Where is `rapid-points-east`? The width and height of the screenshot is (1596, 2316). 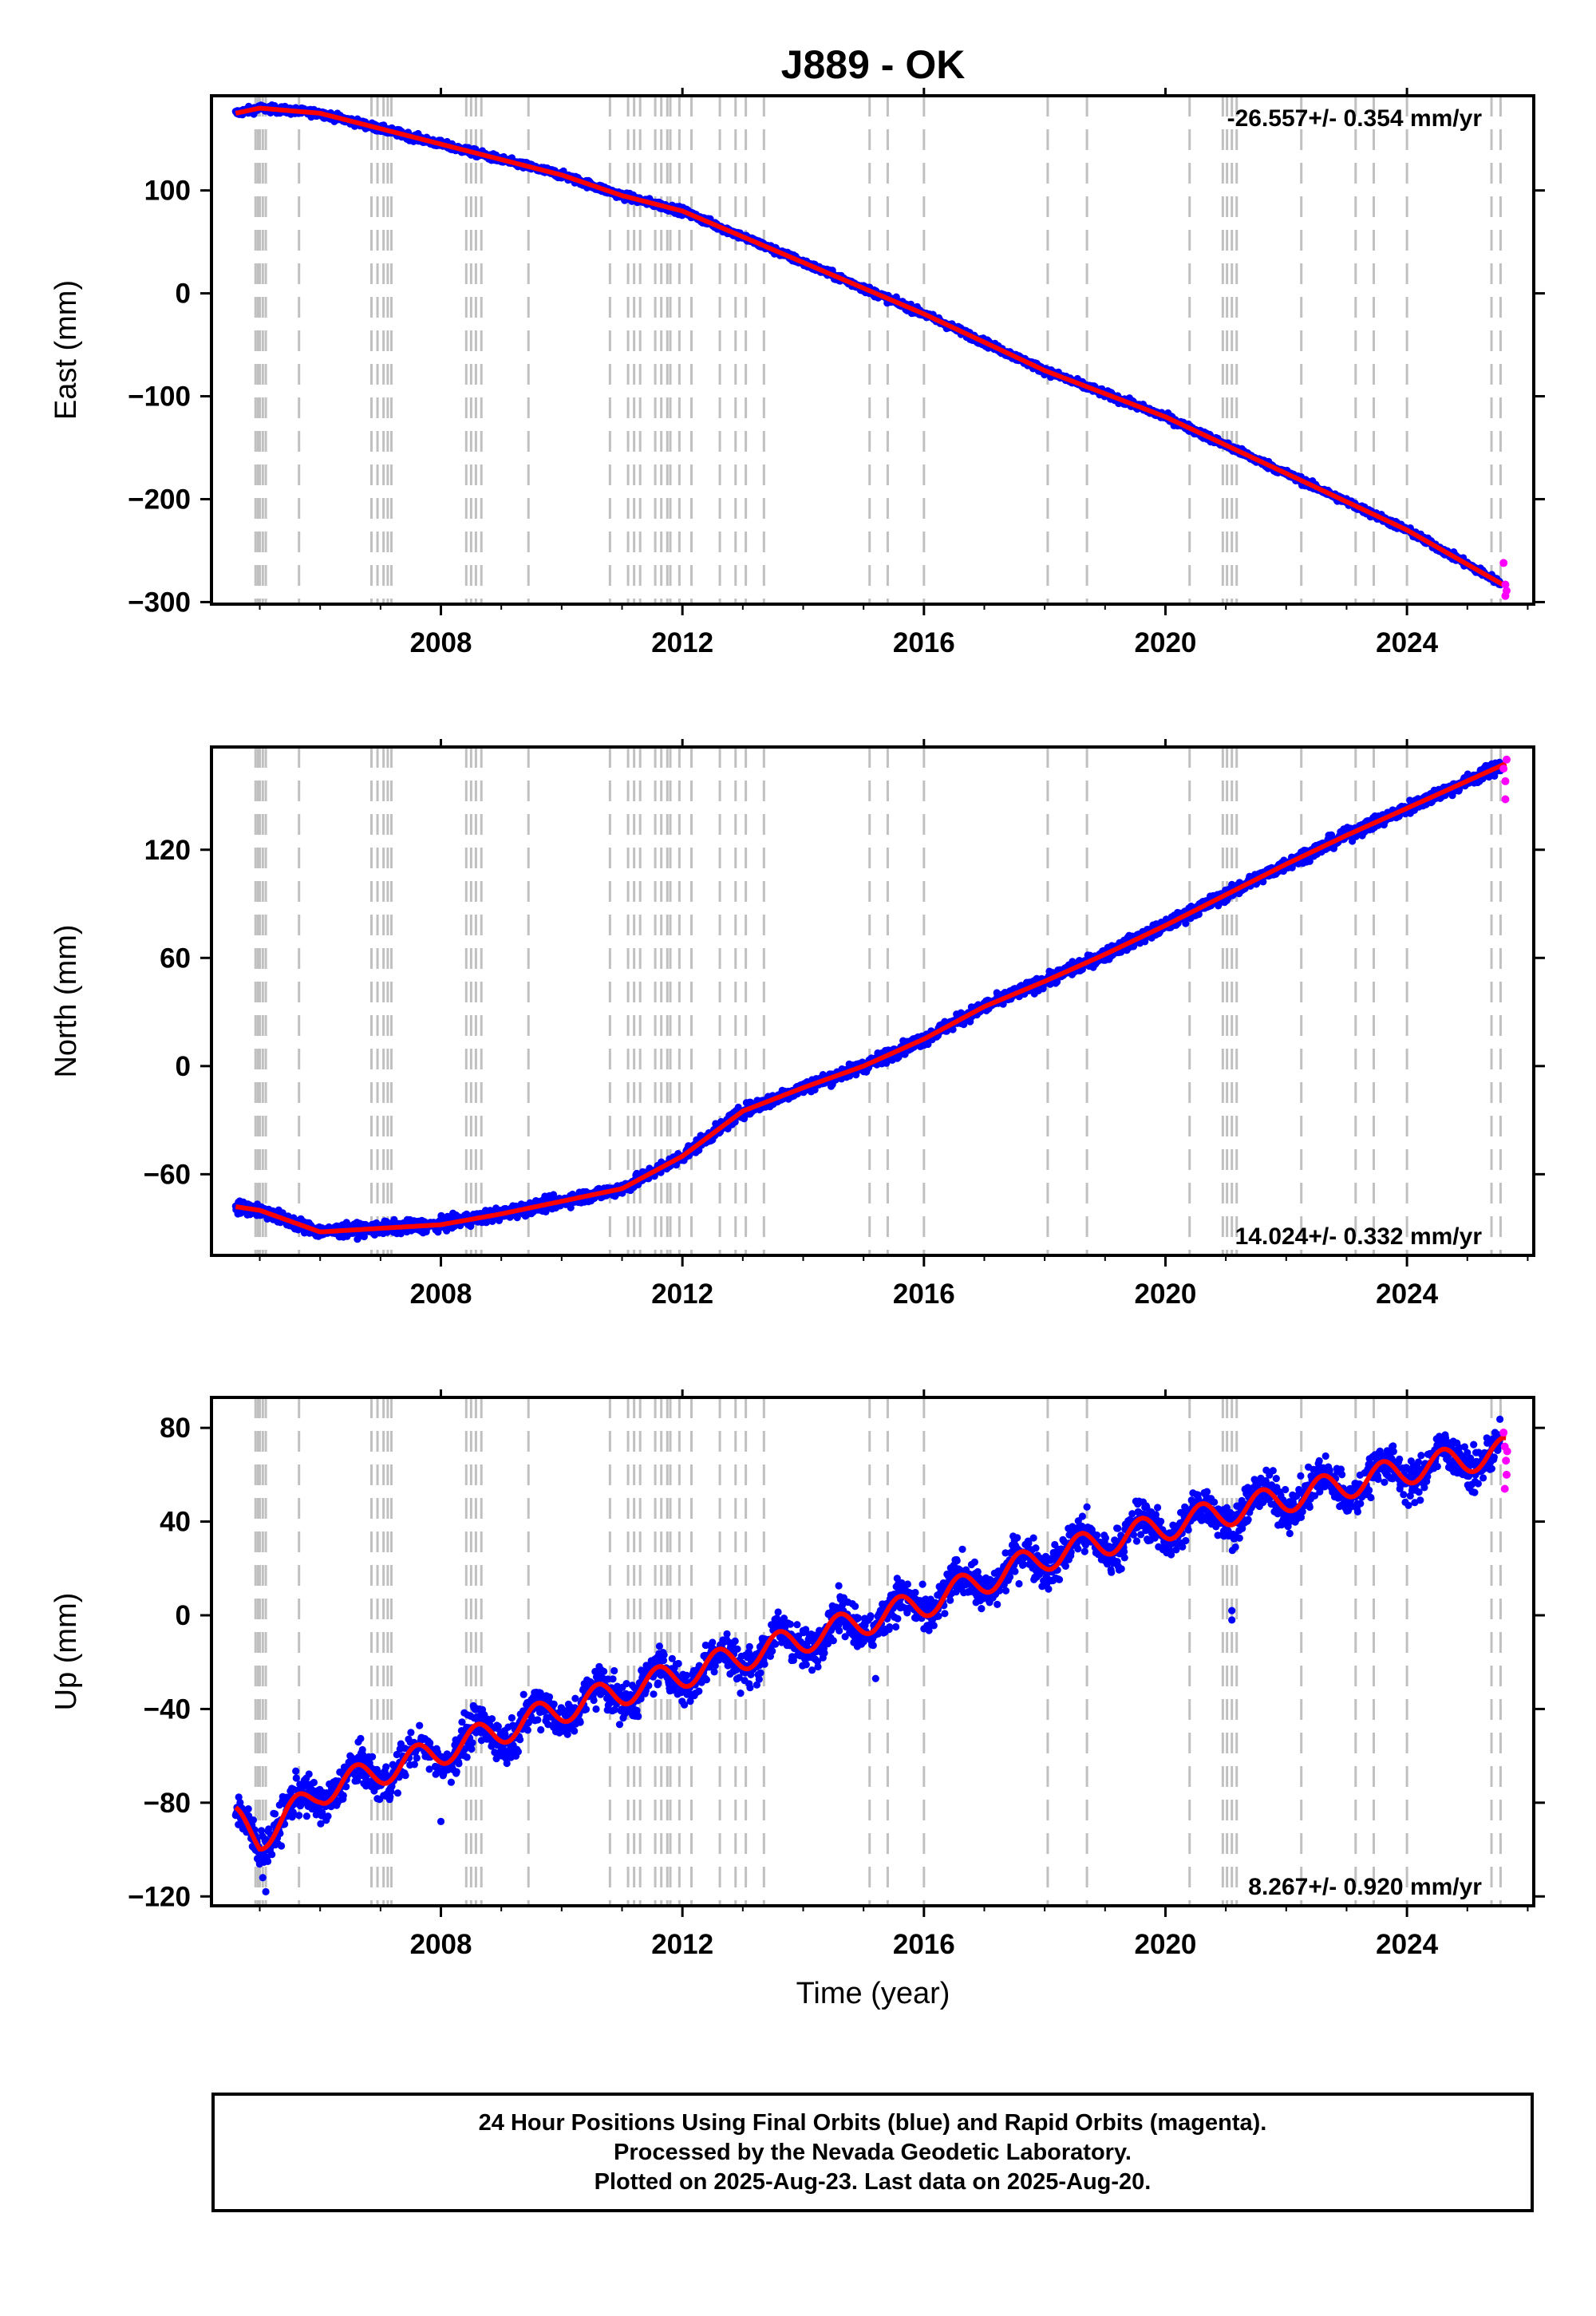
rapid-points-east is located at coordinates (1505, 579).